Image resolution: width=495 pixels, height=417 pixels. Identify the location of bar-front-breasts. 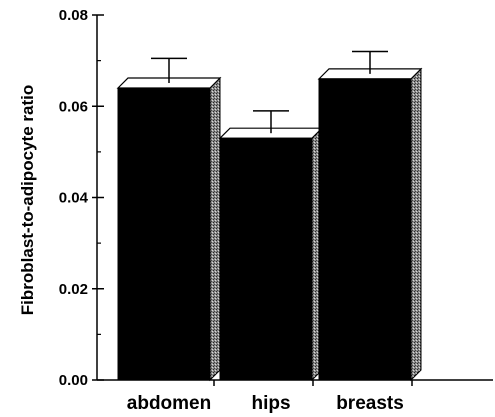
(365, 229).